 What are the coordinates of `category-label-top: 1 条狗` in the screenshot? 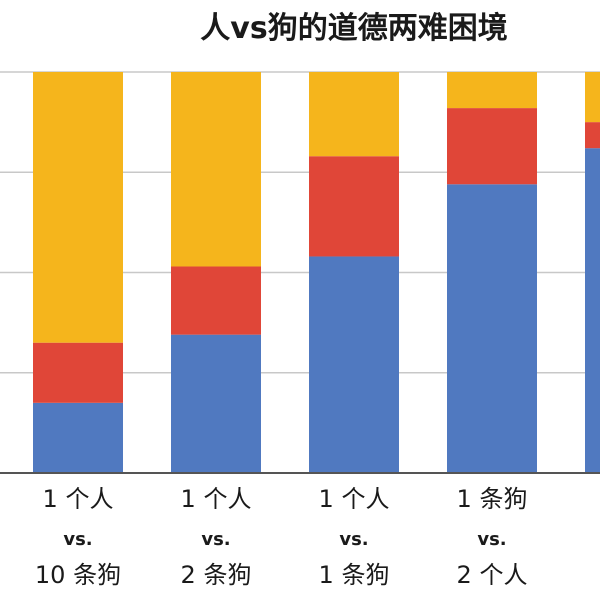 It's located at (492, 499).